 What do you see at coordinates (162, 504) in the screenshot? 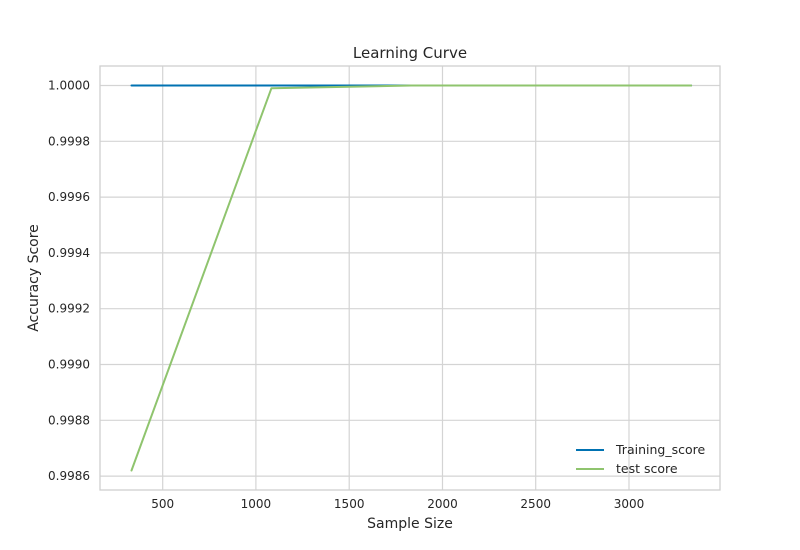
I see `x-tick-label: 500` at bounding box center [162, 504].